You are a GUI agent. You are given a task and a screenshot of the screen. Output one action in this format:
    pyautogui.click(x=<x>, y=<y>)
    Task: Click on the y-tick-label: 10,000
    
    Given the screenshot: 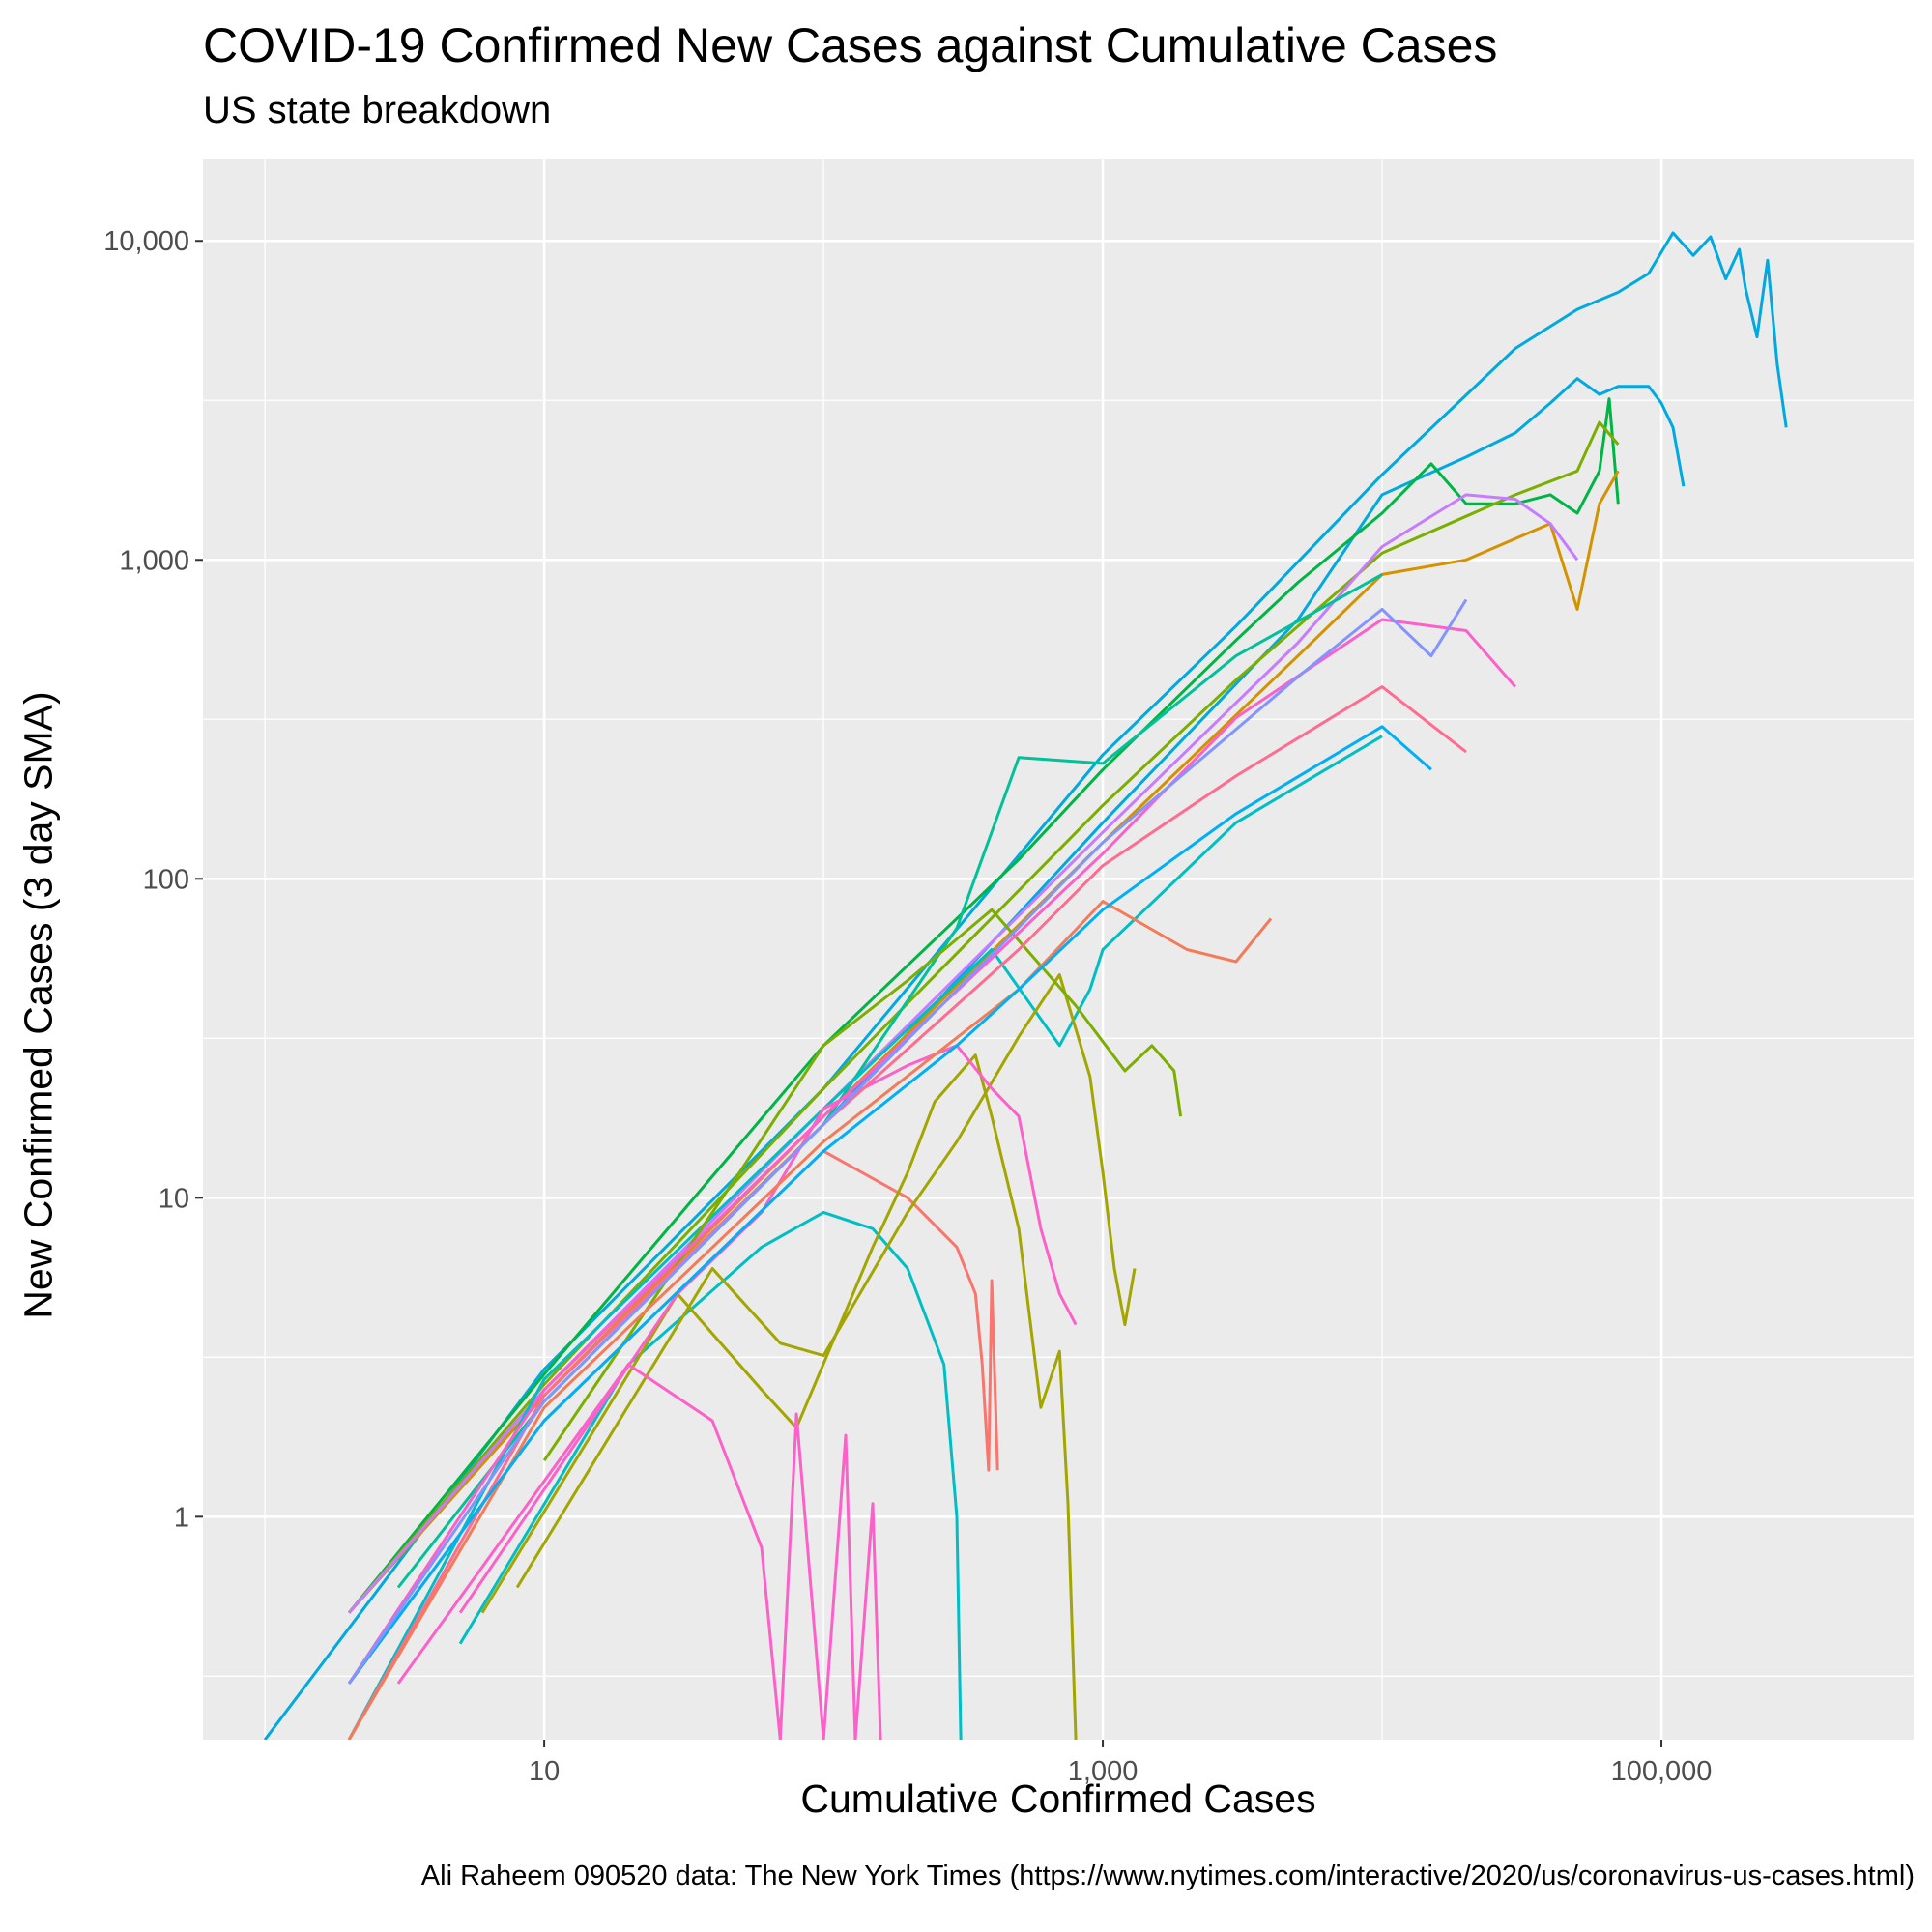 What is the action you would take?
    pyautogui.click(x=146, y=241)
    